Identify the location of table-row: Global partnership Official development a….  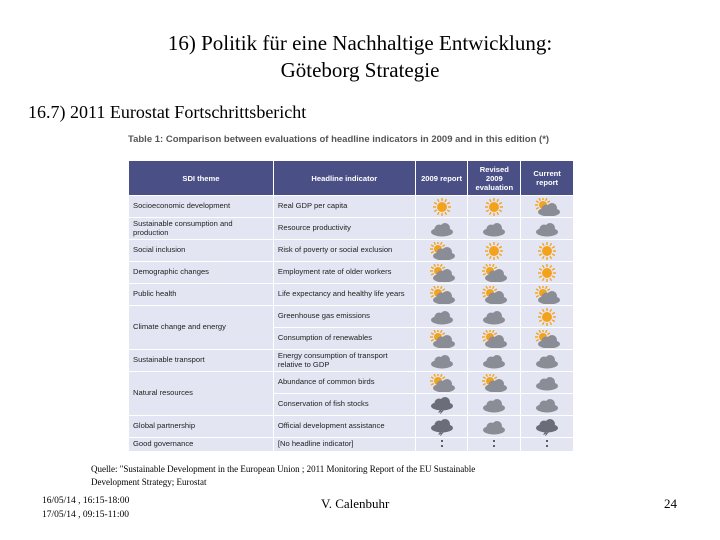
(351, 426).